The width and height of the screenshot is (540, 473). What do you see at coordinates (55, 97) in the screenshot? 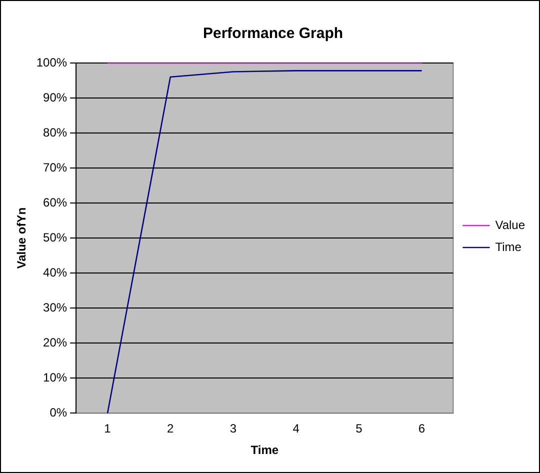
I see `y-tick-label: 90%` at bounding box center [55, 97].